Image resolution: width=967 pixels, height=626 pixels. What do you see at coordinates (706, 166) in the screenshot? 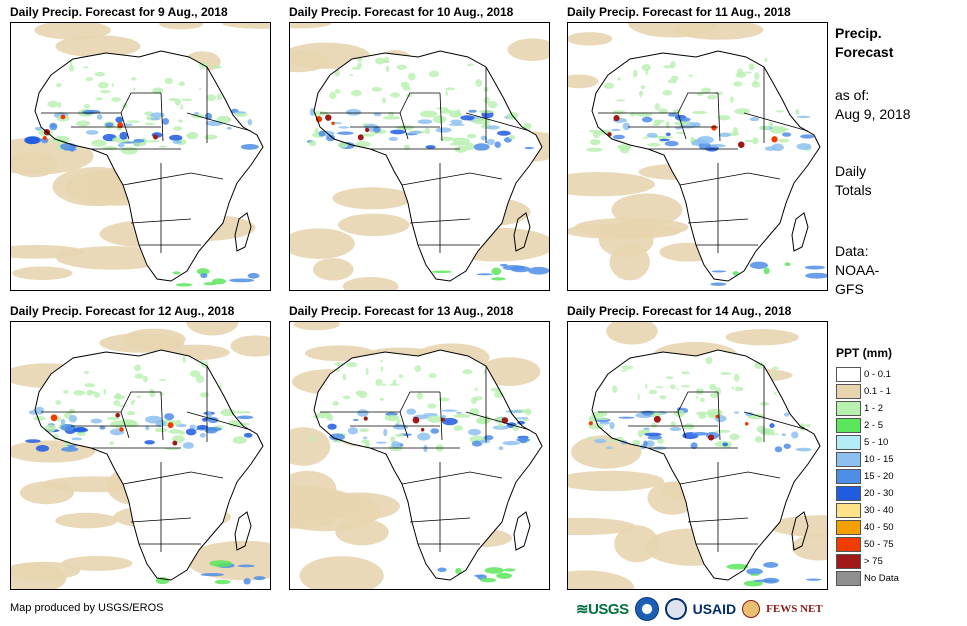
I see `africa-outline` at bounding box center [706, 166].